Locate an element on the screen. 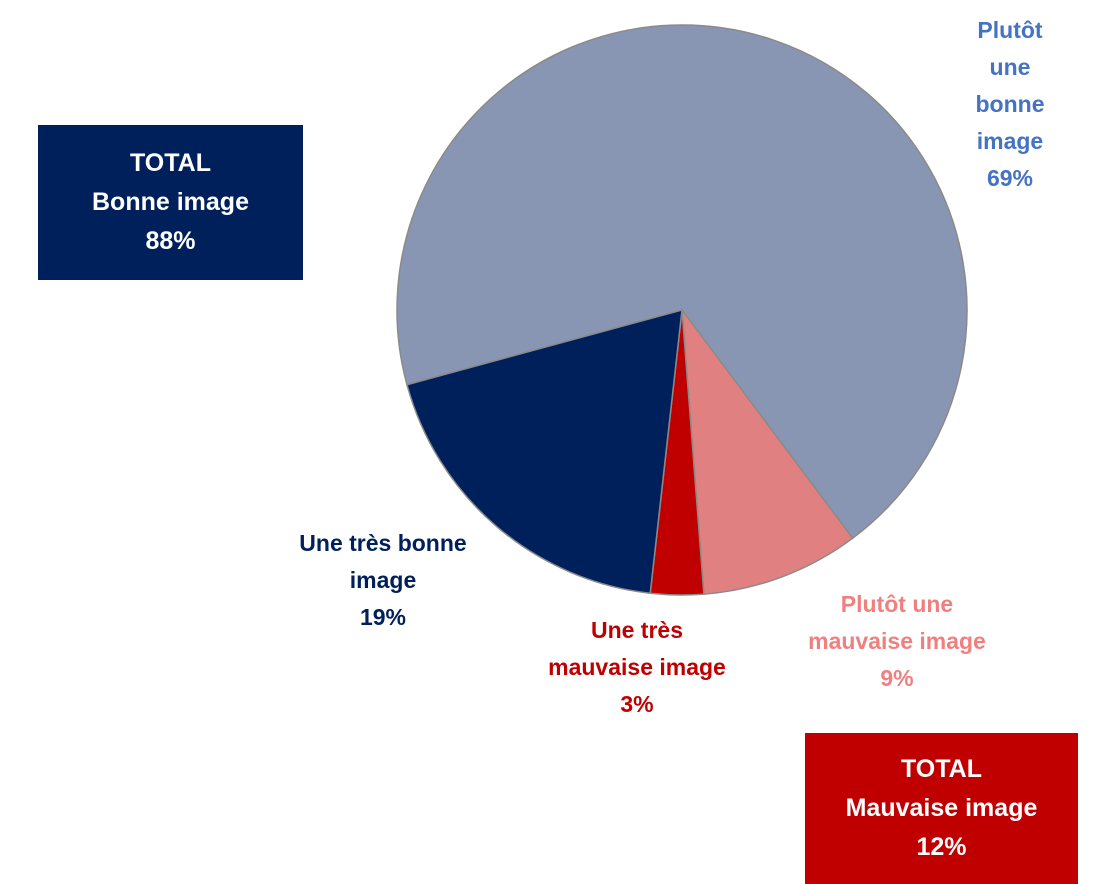 The image size is (1107, 884). total-label: Bonne image is located at coordinates (170, 202).